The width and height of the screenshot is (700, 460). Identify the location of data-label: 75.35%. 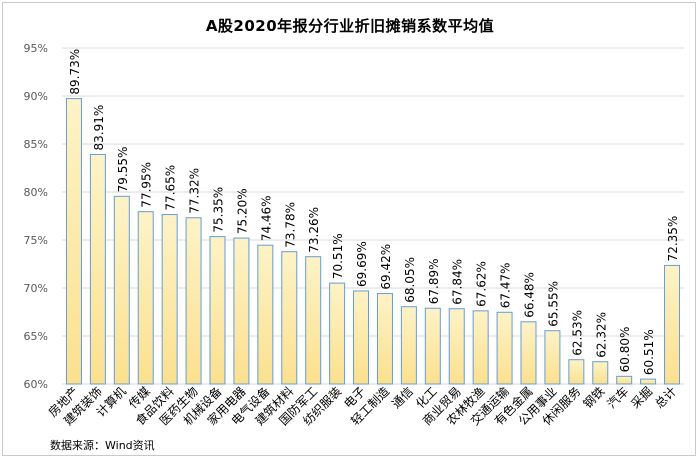
(219, 210).